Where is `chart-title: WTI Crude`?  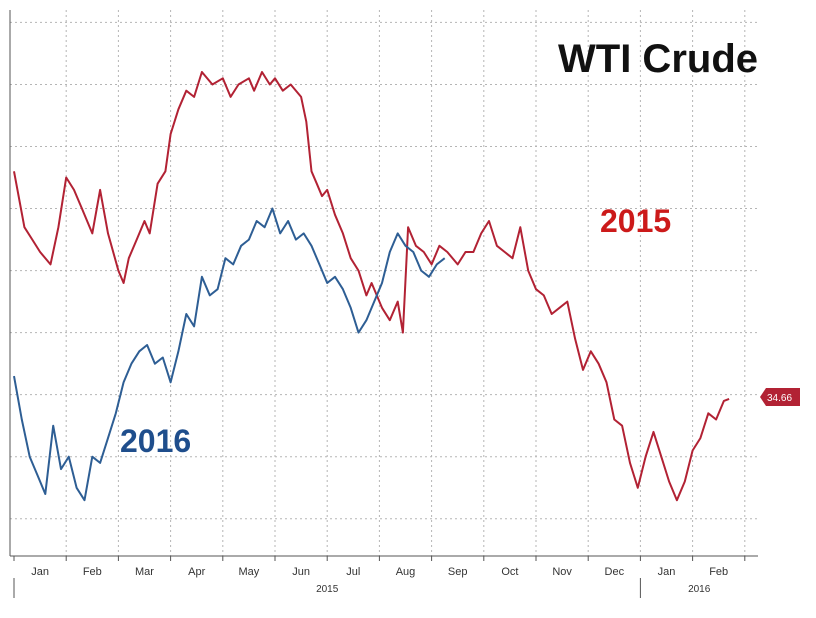
chart-title: WTI Crude is located at coordinates (658, 59).